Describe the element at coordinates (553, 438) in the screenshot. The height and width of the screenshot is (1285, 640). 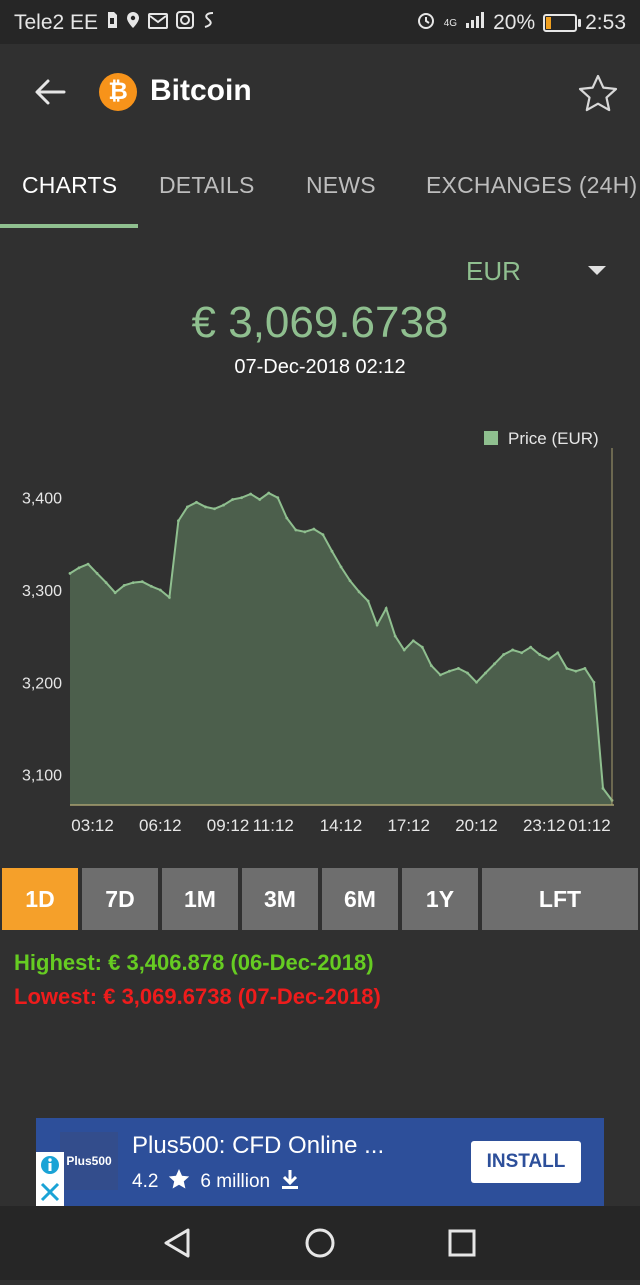
I see `legend-label: Price (EUR)` at that location.